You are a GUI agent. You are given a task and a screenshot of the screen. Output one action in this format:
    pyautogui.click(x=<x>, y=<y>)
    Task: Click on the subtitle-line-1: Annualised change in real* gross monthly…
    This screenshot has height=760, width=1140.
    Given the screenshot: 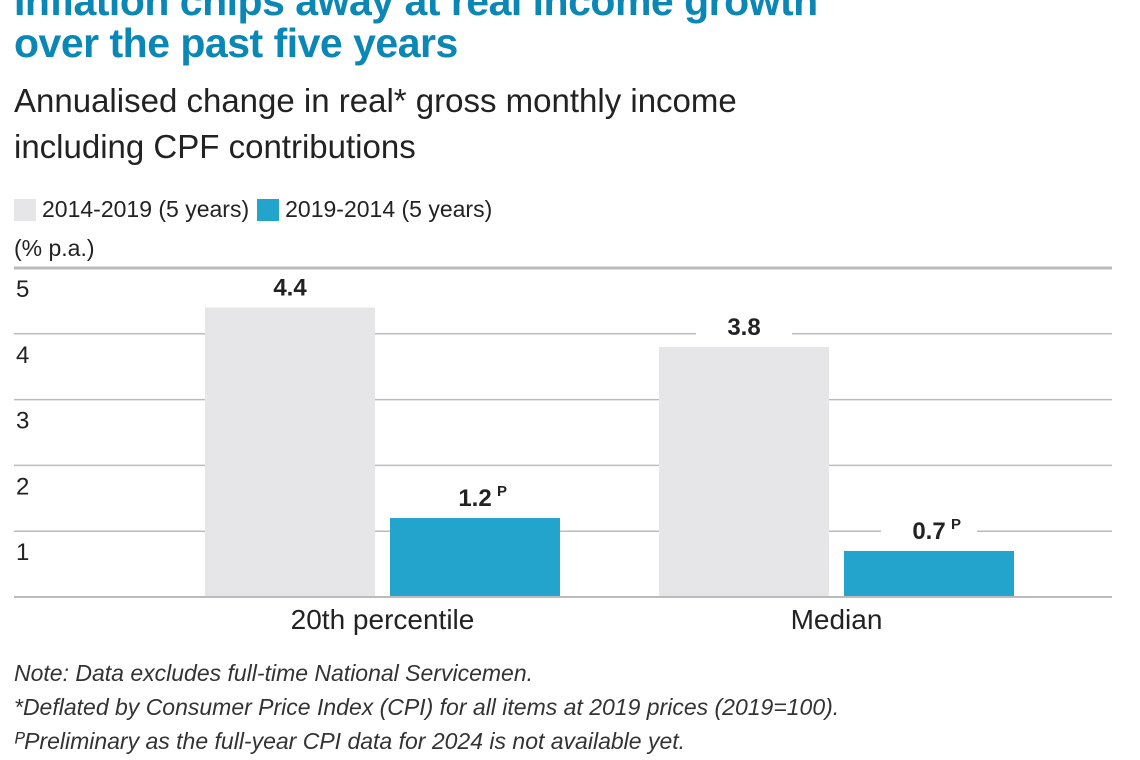 What is the action you would take?
    pyautogui.click(x=375, y=100)
    